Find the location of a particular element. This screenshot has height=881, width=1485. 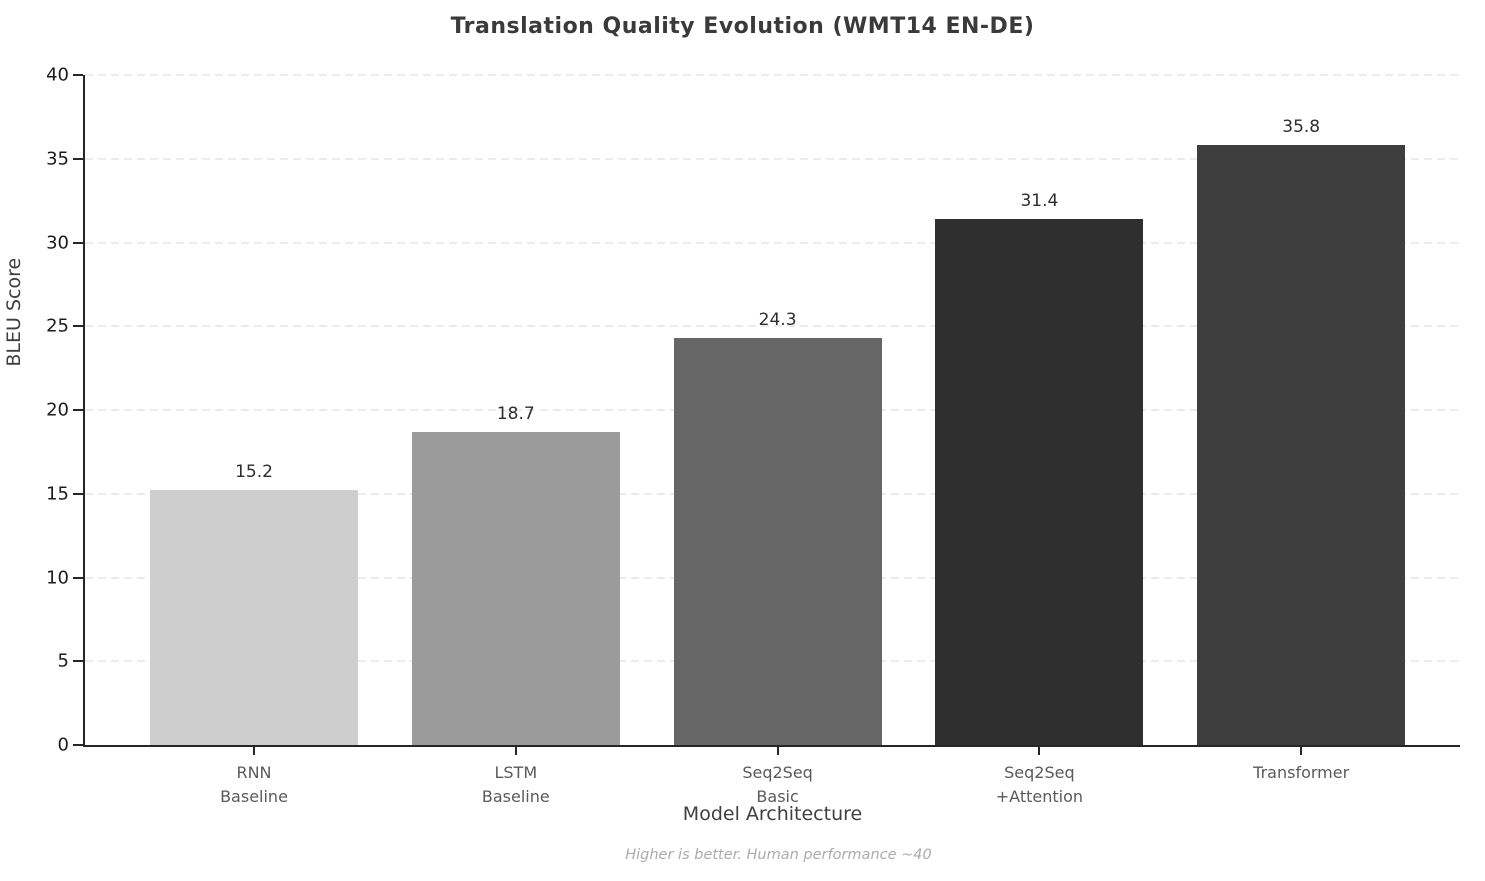

bar-transformer is located at coordinates (1301, 445).